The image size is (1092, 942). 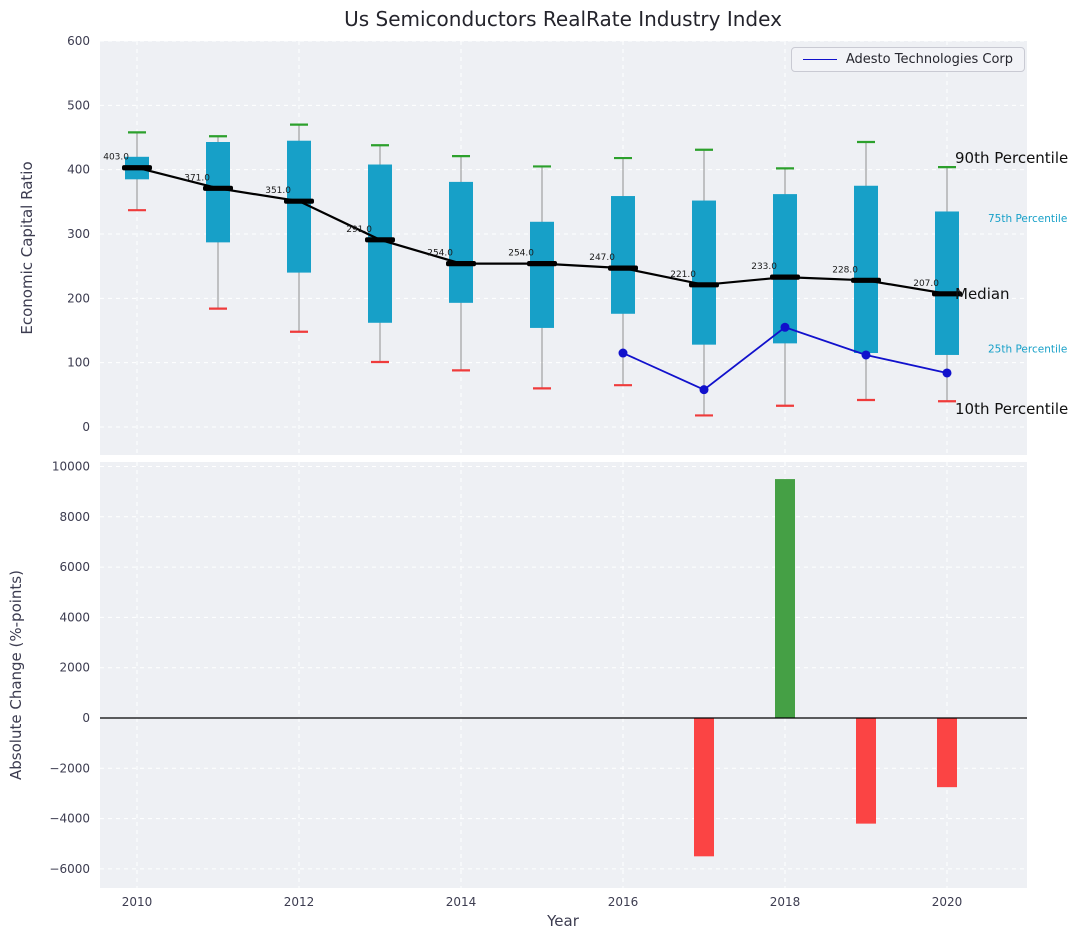 I want to click on boxplot-2016, so click(x=623, y=271).